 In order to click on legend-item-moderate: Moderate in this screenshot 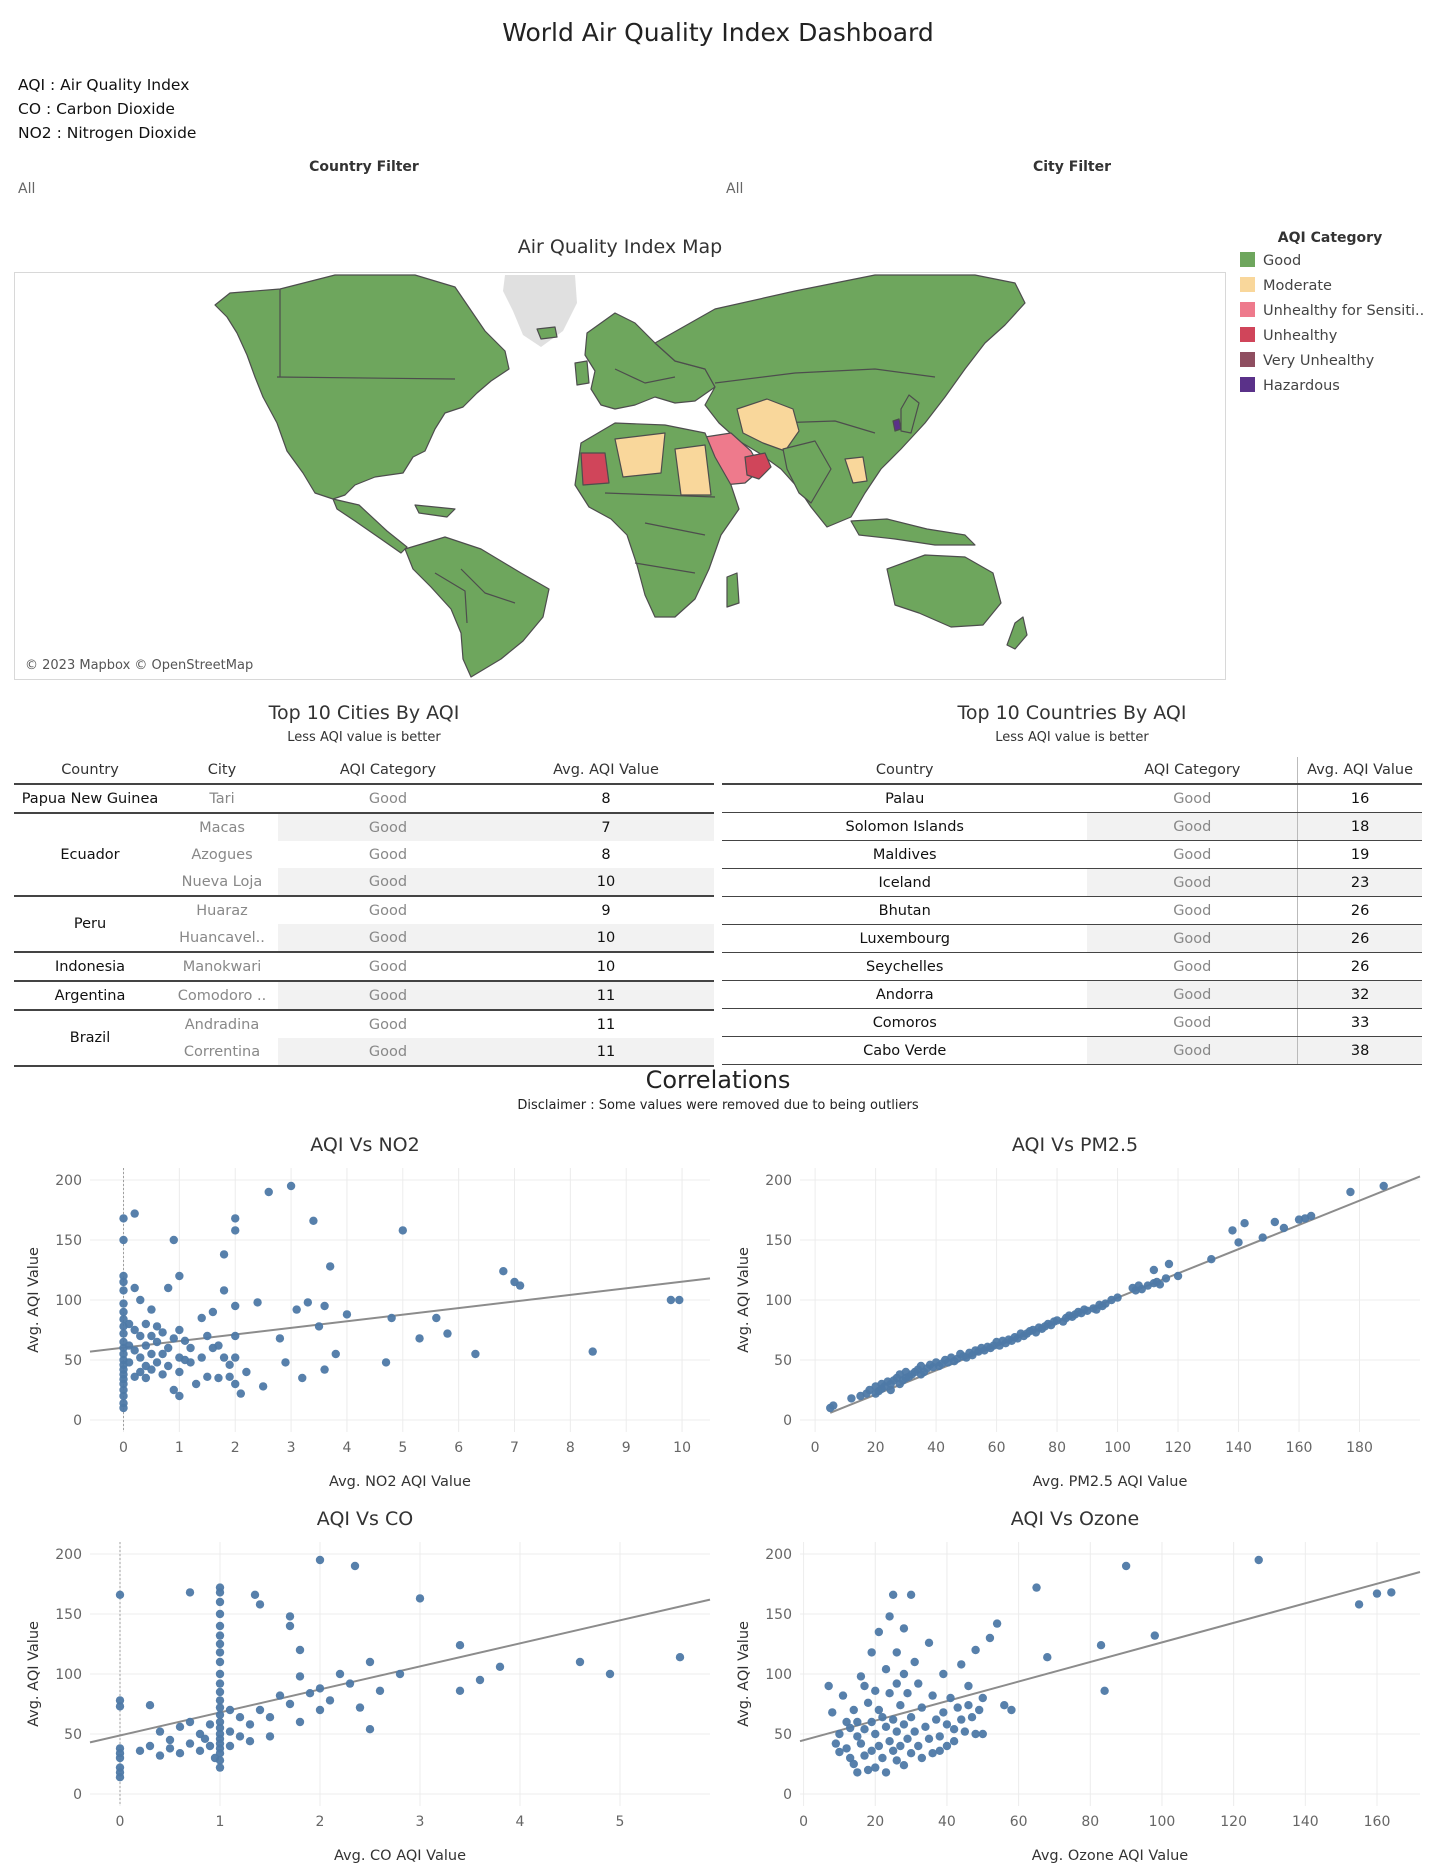, I will do `click(1286, 285)`.